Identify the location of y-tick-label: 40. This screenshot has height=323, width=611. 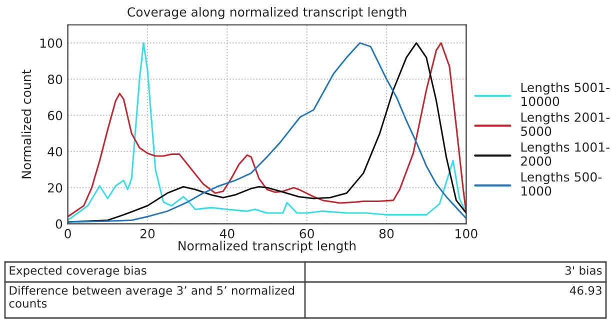
(55, 151).